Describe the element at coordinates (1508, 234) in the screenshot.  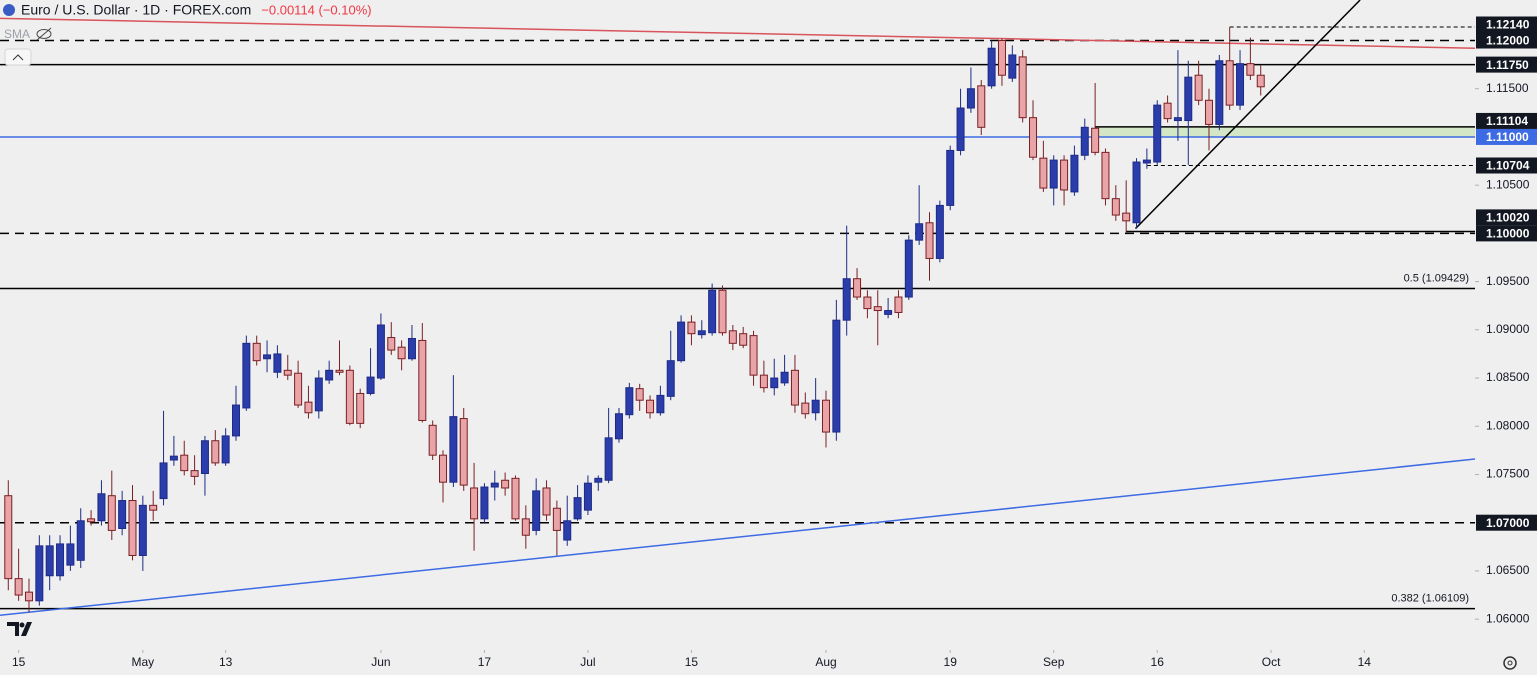
I see `price-badge-label: 1.10000` at that location.